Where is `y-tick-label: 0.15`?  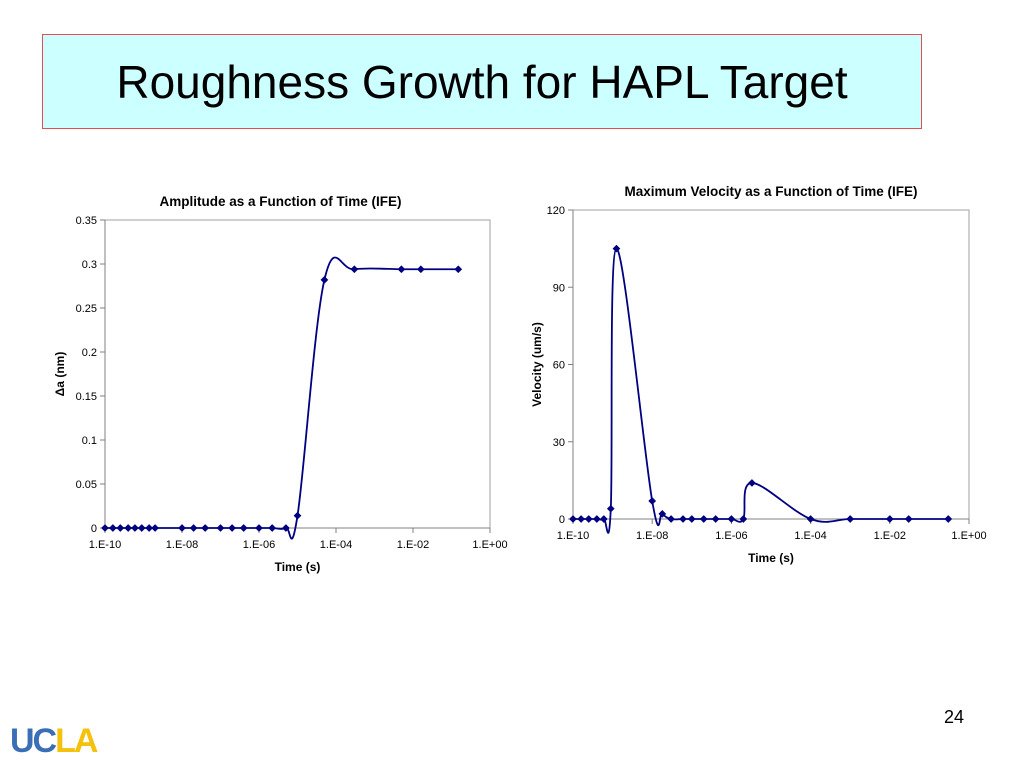 y-tick-label: 0.15 is located at coordinates (86, 397).